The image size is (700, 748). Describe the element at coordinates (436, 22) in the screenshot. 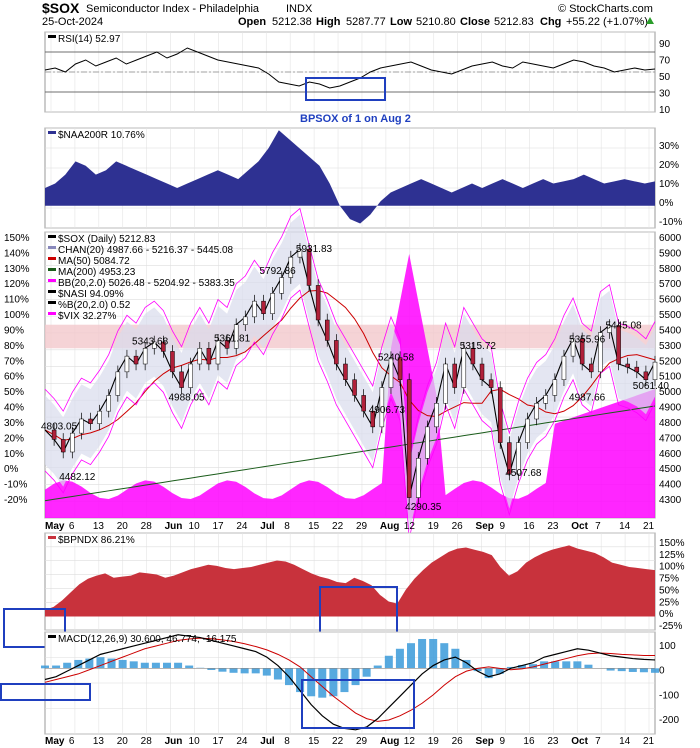

I see `low-value: 5210.80` at that location.